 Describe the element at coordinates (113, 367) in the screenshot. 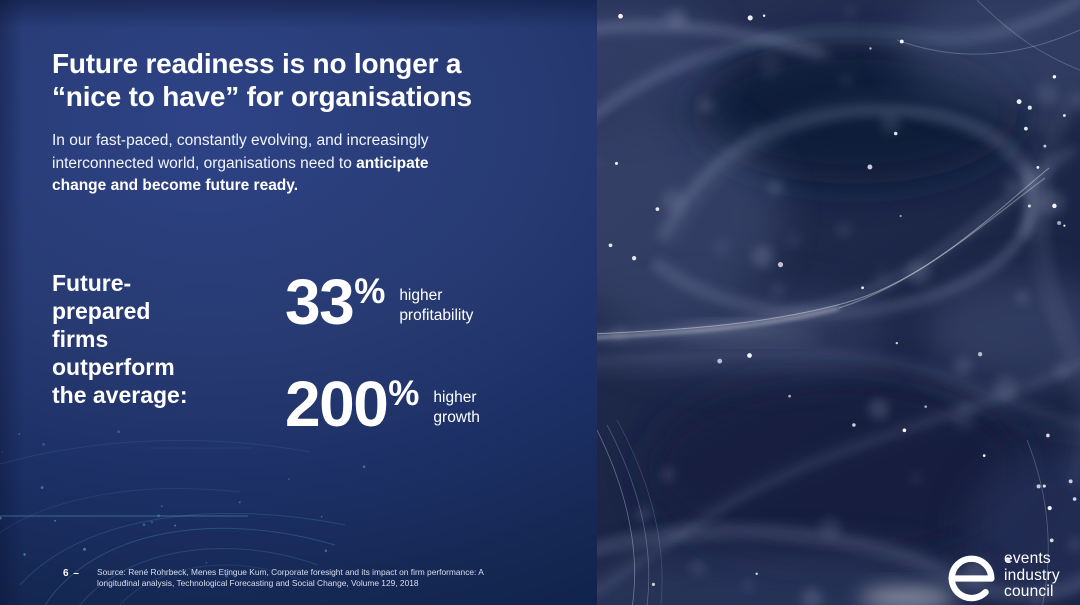

I see `stat-intro-line: outperform` at that location.